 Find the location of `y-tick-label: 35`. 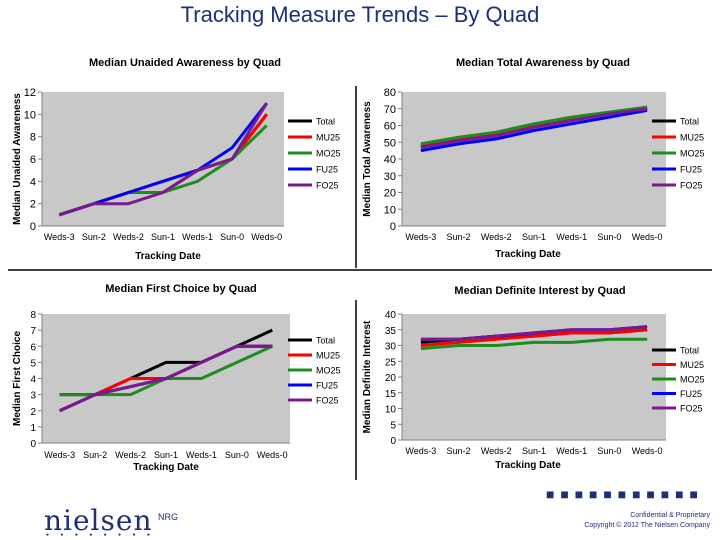

y-tick-label: 35 is located at coordinates (391, 331).